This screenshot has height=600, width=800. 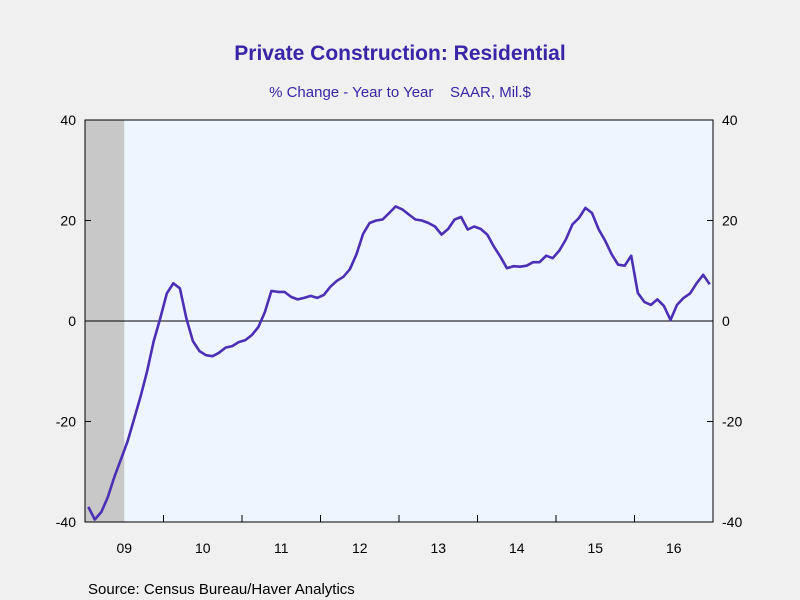 I want to click on y-tick-label: 0, so click(x=72, y=321).